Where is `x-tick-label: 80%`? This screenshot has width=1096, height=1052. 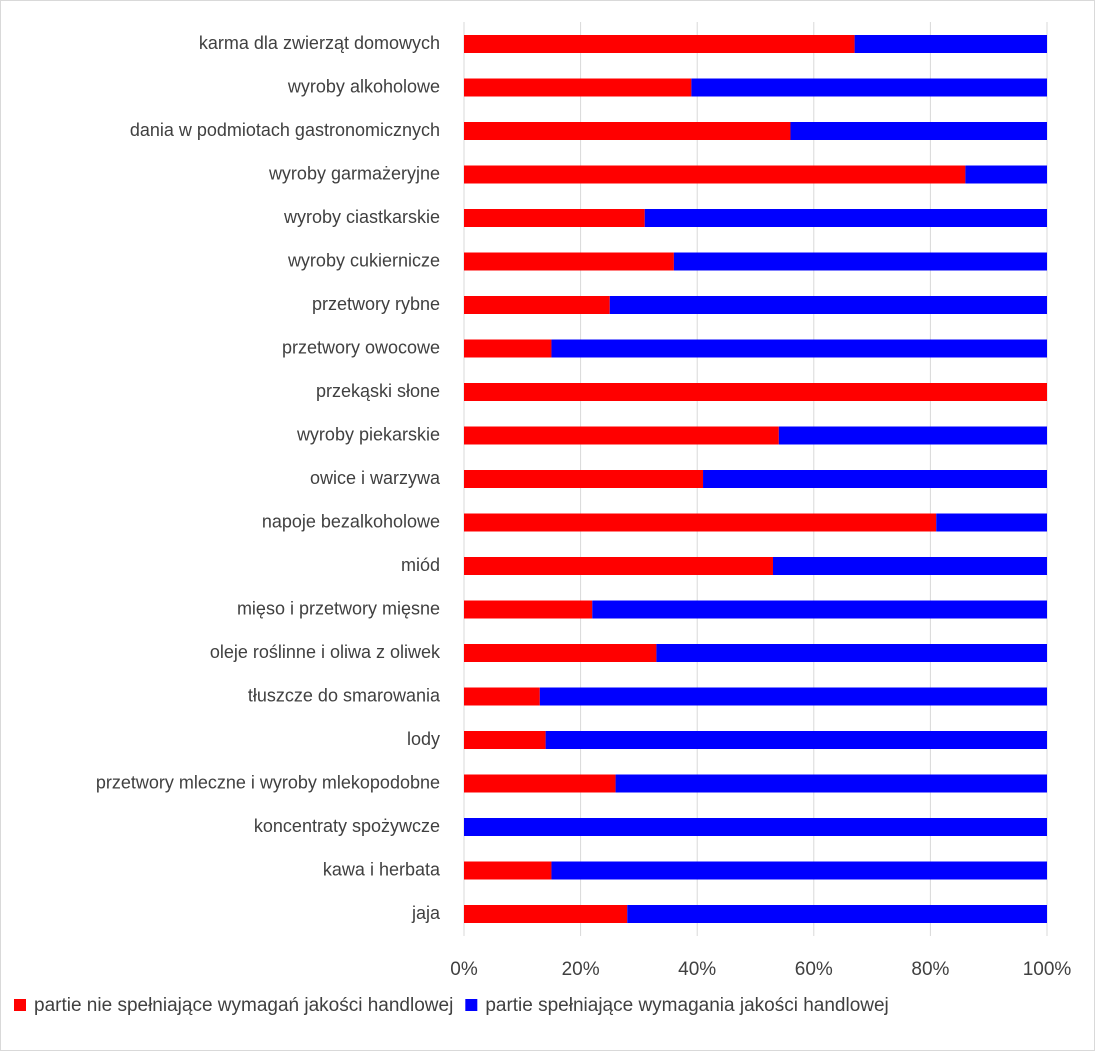
x-tick-label: 80% is located at coordinates (930, 969).